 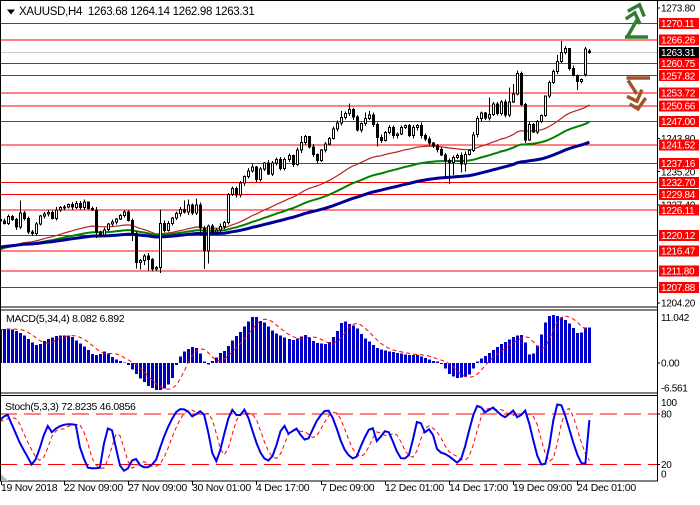 What do you see at coordinates (478, 488) in the screenshot?
I see `svg-text: 14 Dec 17:00` at bounding box center [478, 488].